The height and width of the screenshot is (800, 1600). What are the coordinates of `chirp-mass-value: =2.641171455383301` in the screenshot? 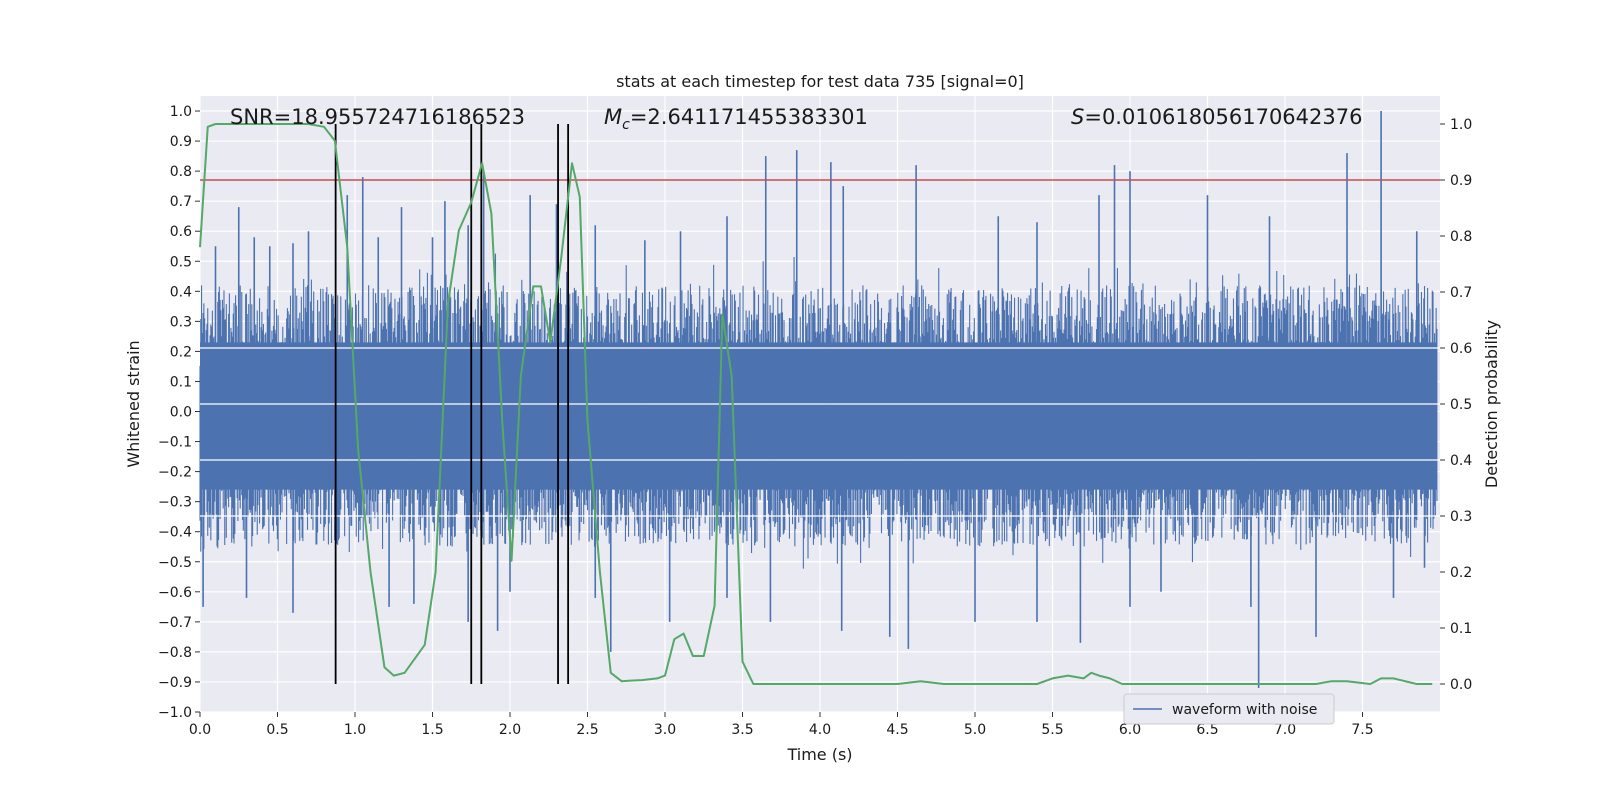 It's located at (749, 117).